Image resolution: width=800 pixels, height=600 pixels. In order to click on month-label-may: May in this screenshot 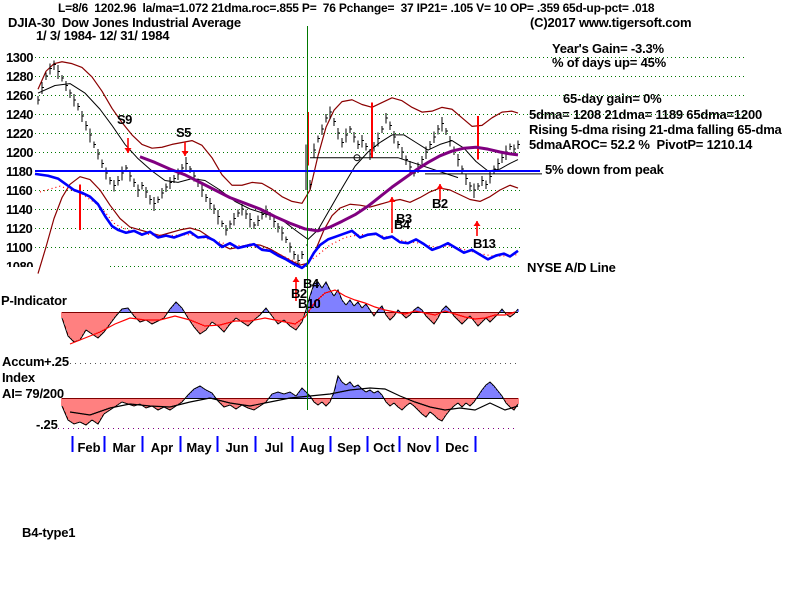, I will do `click(199, 447)`.